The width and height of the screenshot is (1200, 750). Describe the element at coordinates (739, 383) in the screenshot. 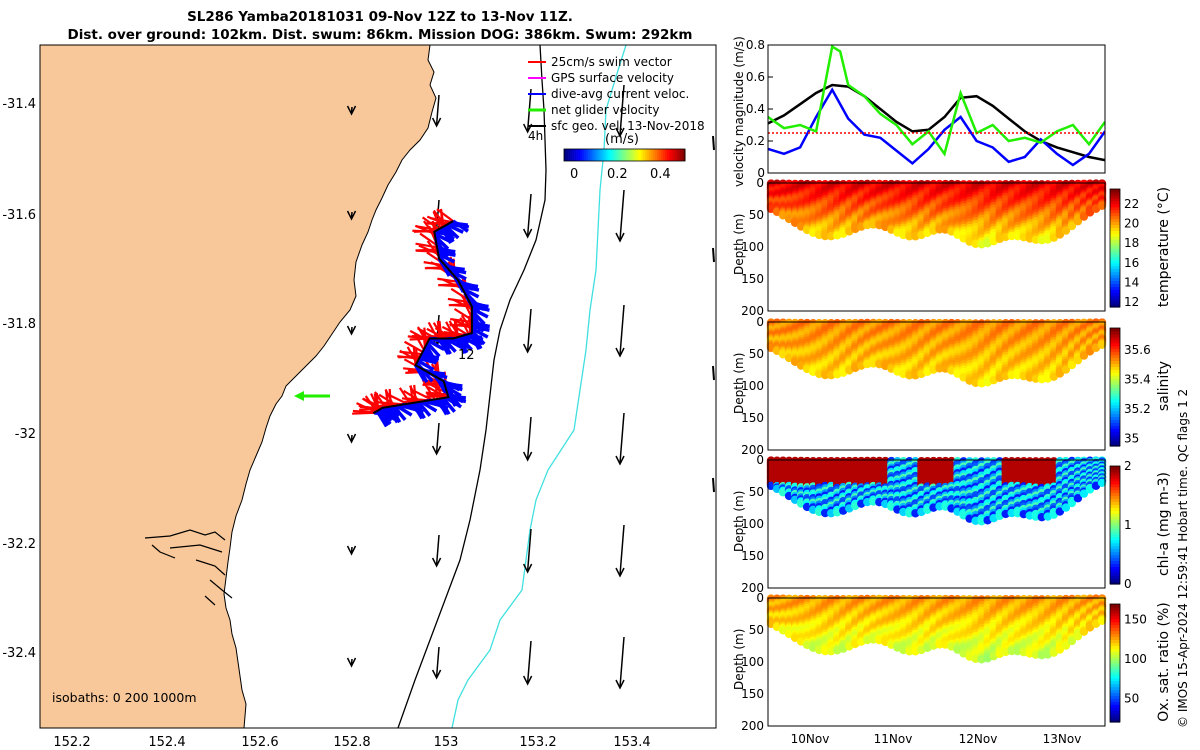

I see `section-ylabel: Depth (m)` at that location.